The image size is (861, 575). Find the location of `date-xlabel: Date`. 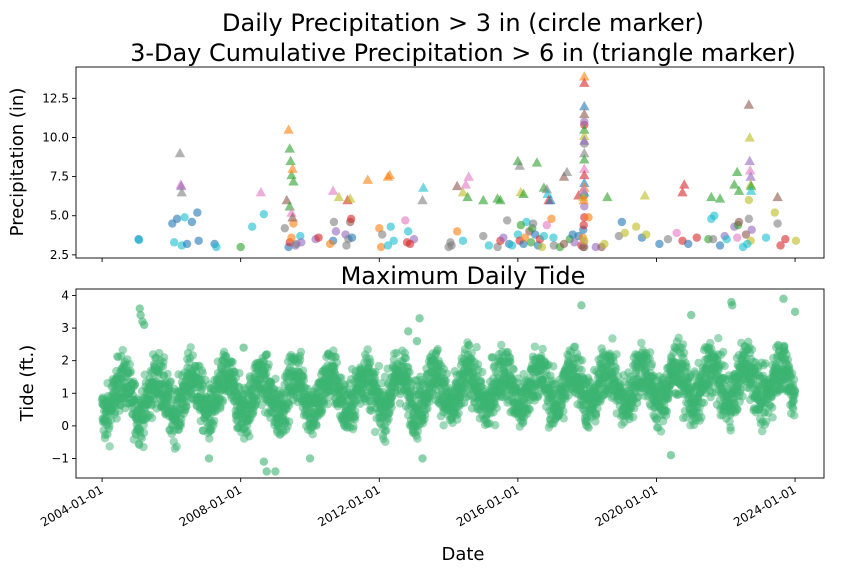

date-xlabel: Date is located at coordinates (462, 554).